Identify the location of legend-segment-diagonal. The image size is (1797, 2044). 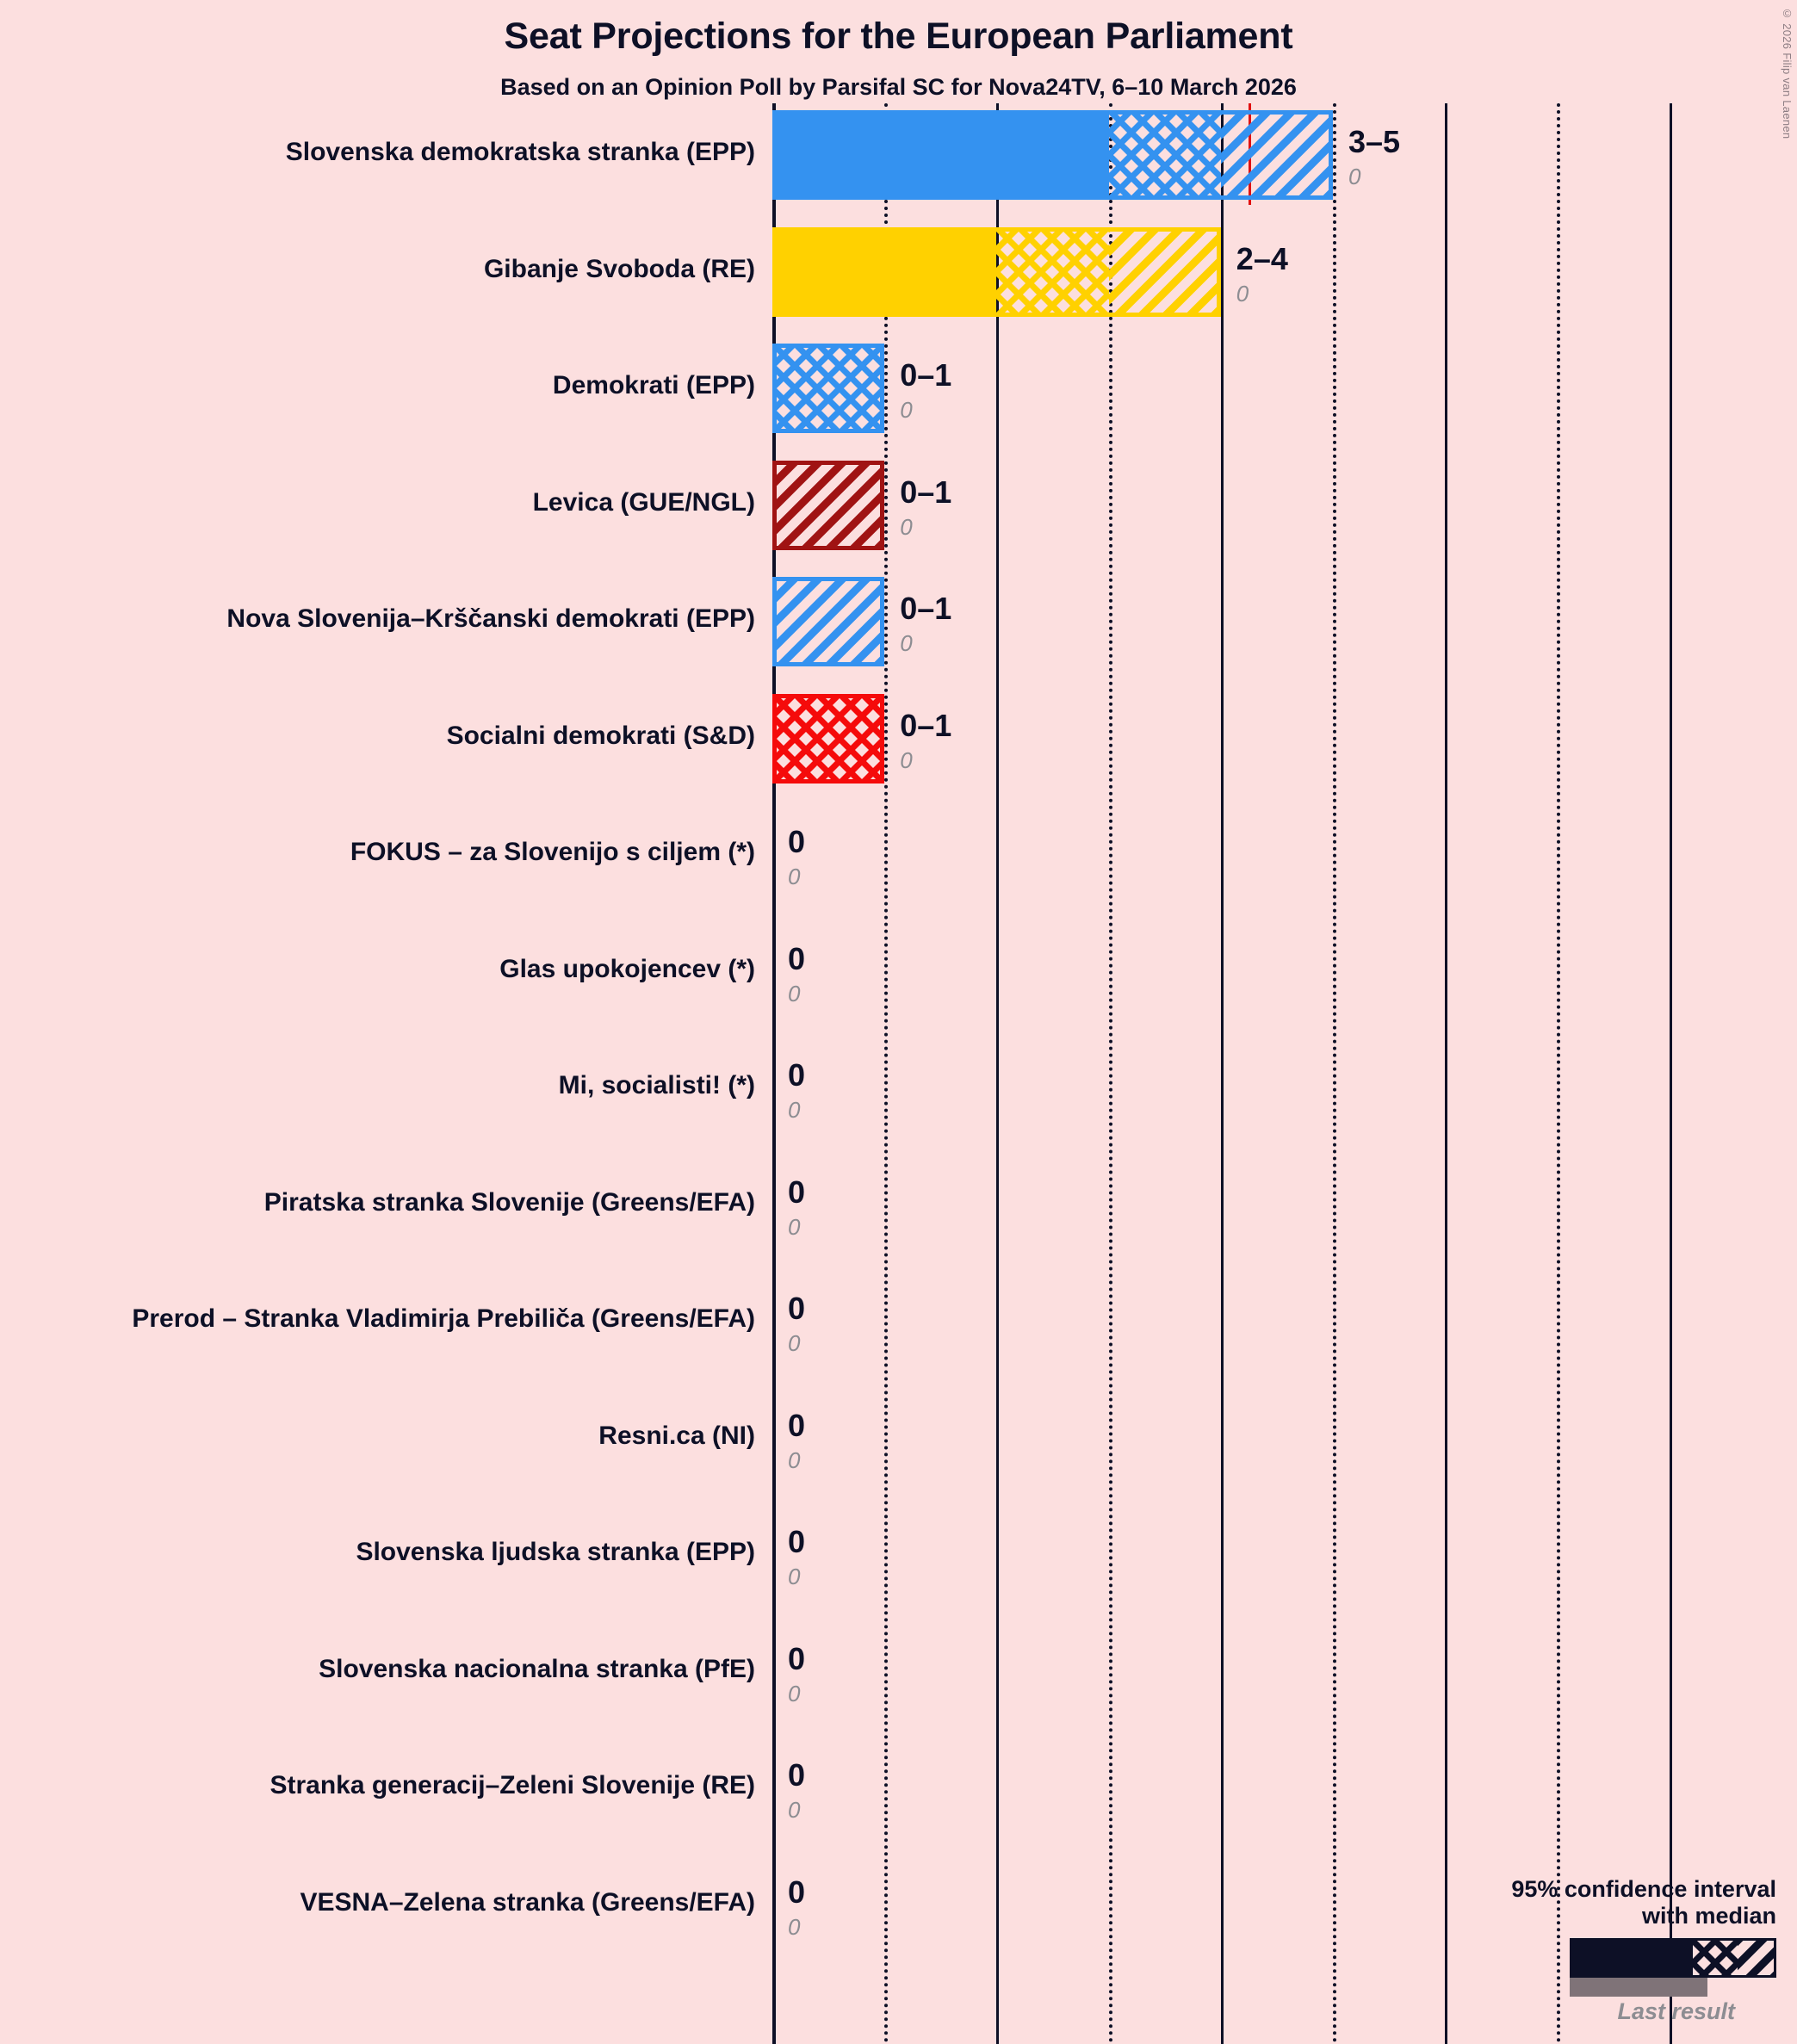
(1755, 1958).